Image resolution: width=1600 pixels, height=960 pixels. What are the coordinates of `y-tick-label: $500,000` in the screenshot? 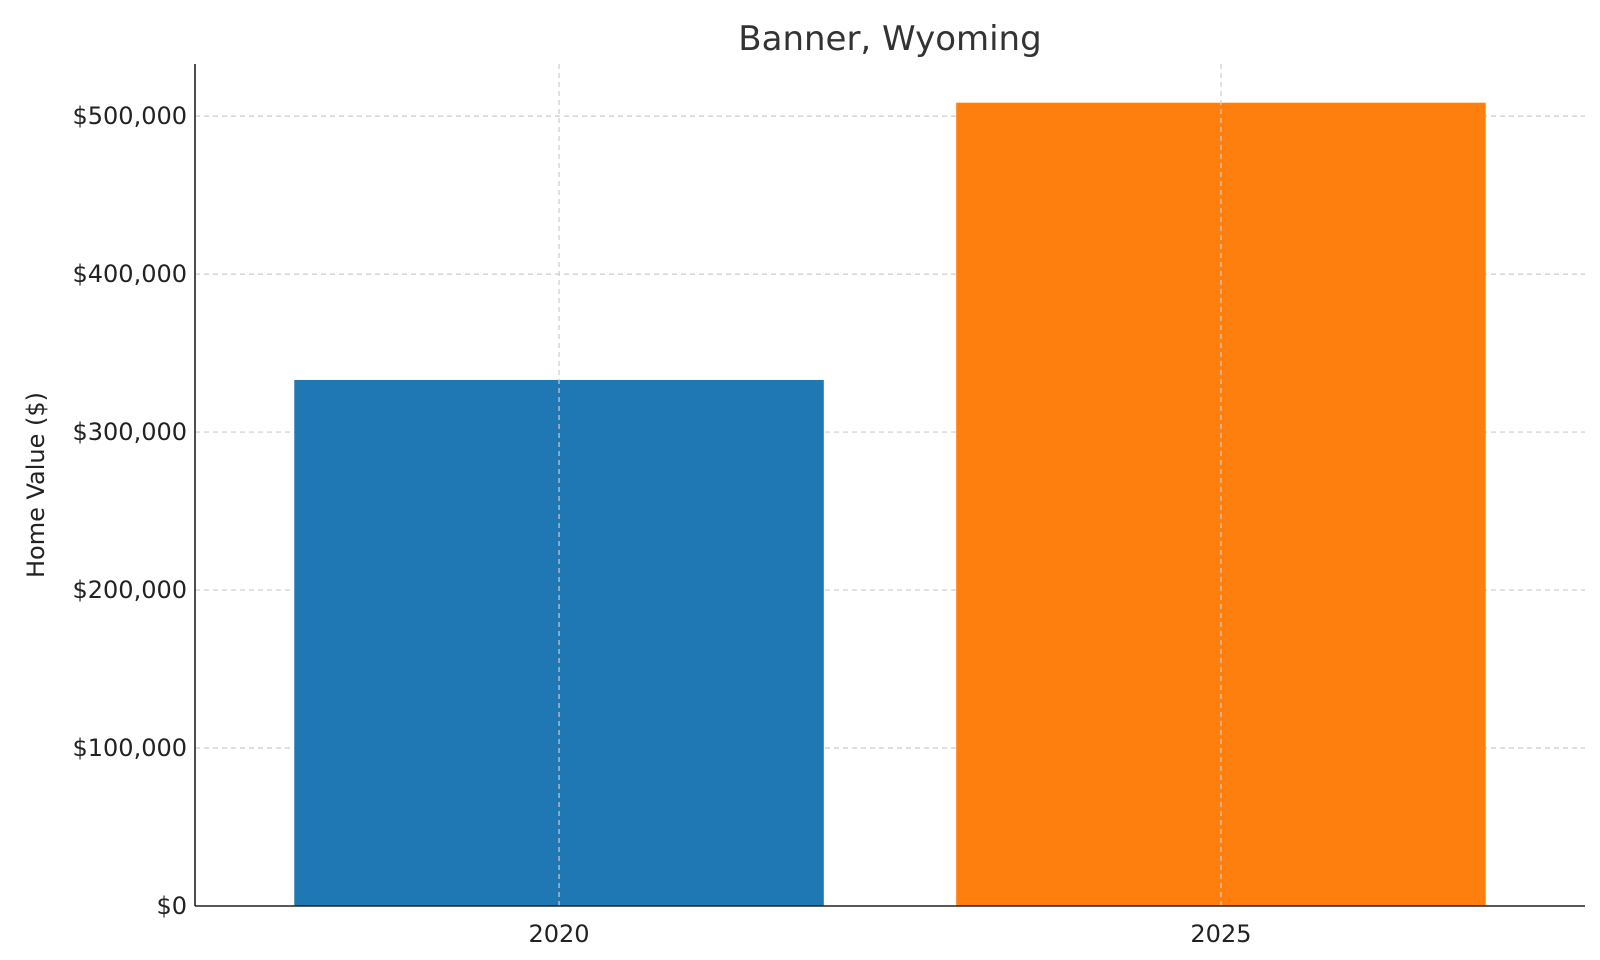 It's located at (129, 116).